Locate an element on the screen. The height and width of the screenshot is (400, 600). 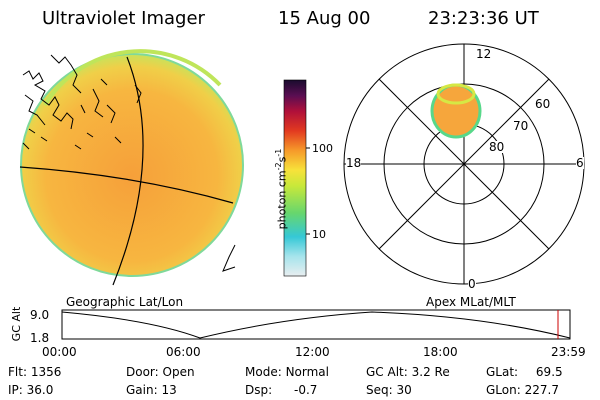
mlat-label-70: 70 is located at coordinates (521, 126).